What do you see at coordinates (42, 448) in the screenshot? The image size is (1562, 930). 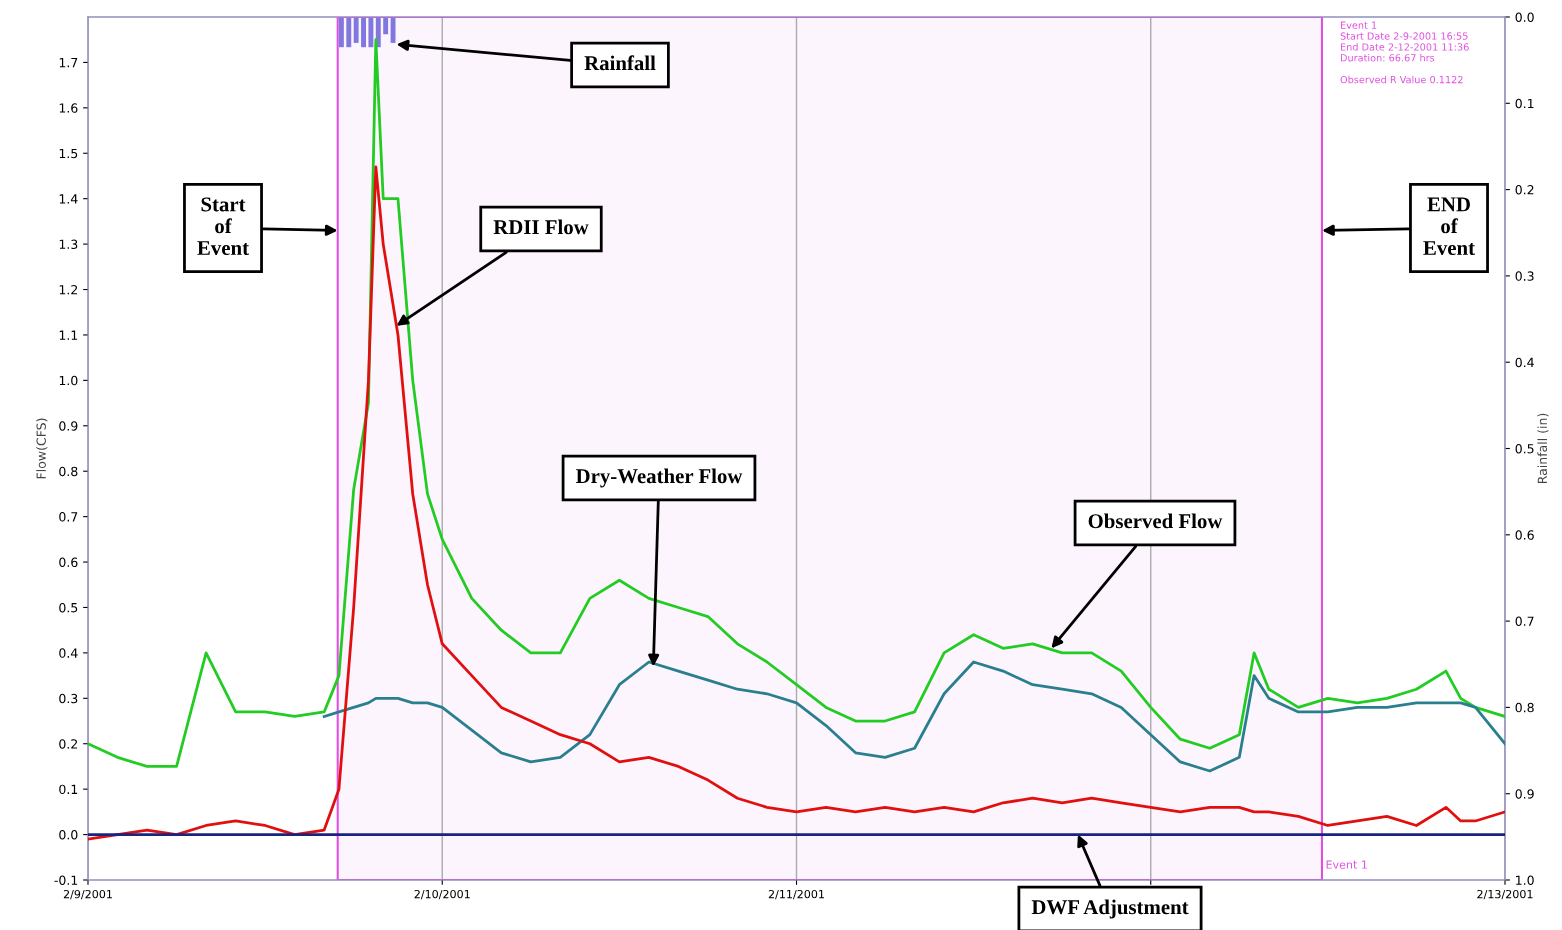 I see `y-axis-title: Flow(CFS)` at bounding box center [42, 448].